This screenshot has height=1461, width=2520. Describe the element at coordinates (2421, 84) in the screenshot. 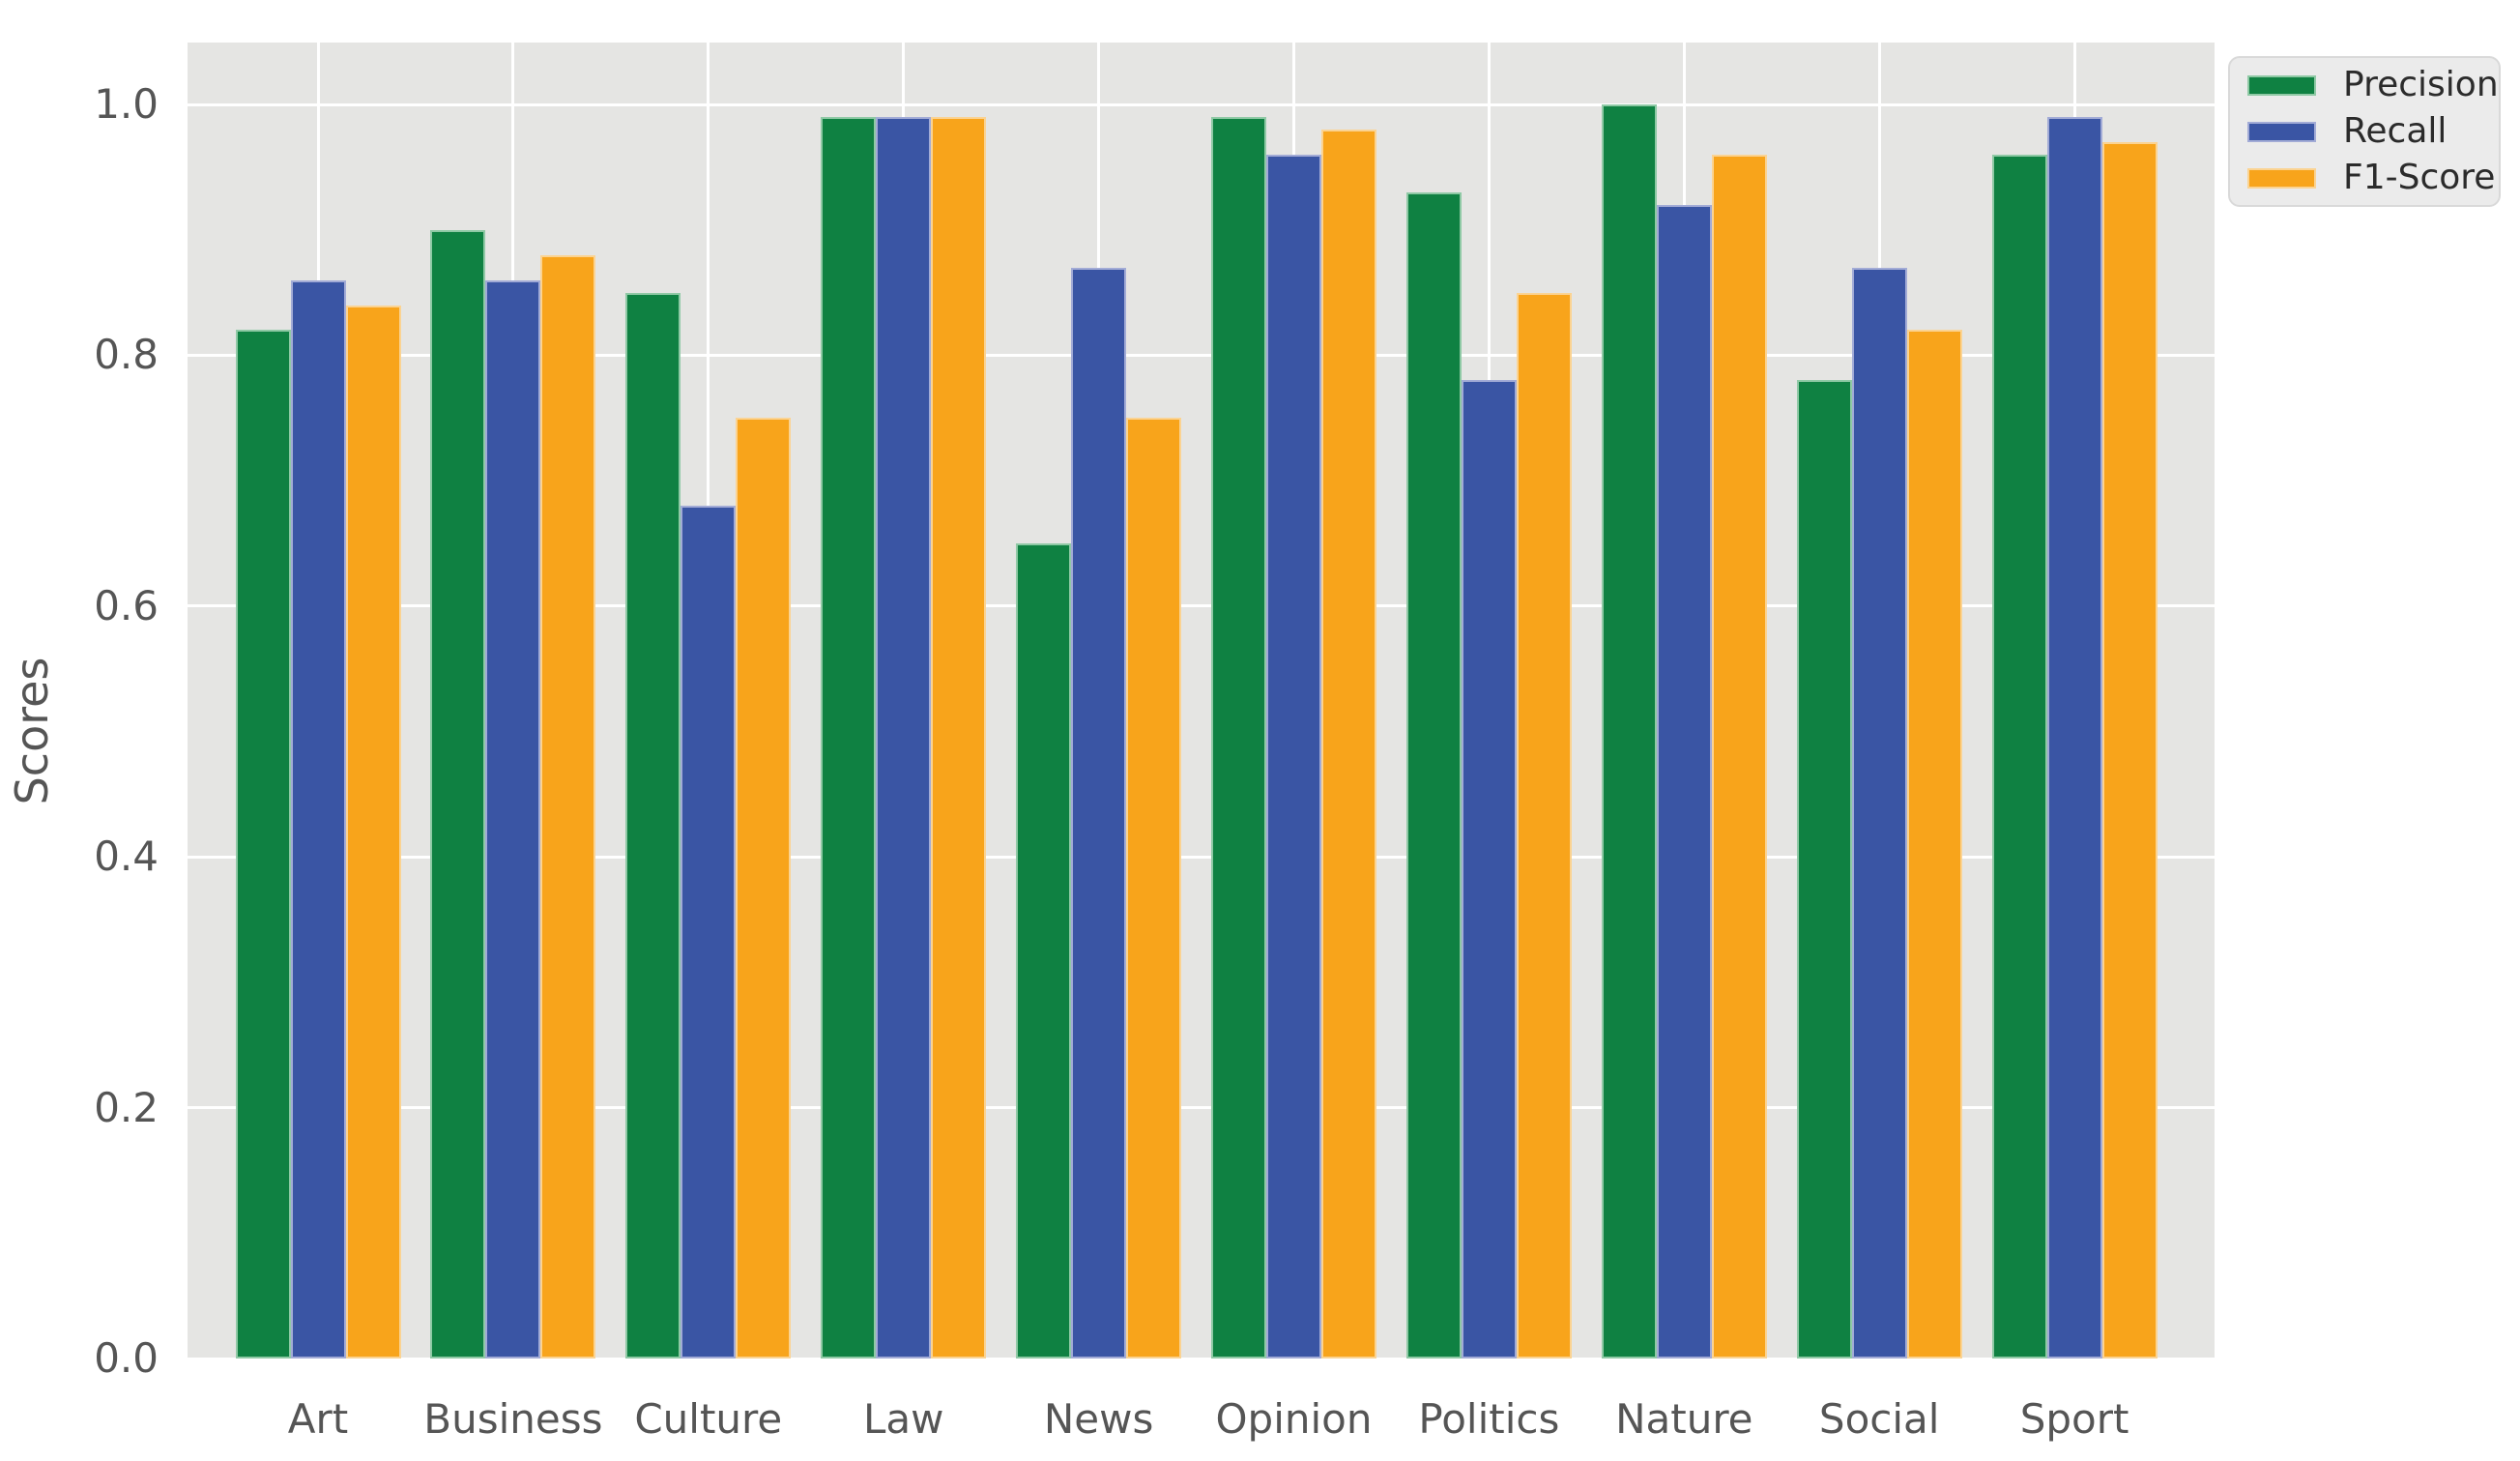

I see `legend-label: Precision` at that location.